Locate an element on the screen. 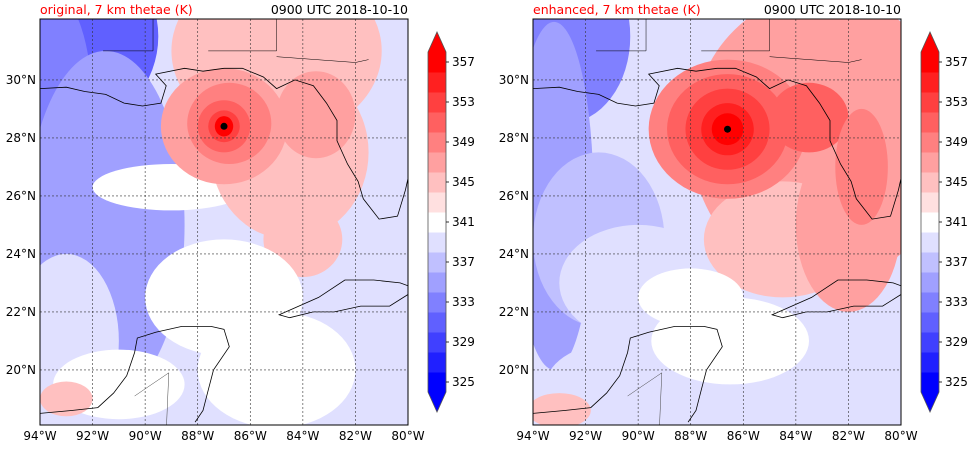 This screenshot has height=449, width=972. colorbar-extend-max is located at coordinates (437, 42).